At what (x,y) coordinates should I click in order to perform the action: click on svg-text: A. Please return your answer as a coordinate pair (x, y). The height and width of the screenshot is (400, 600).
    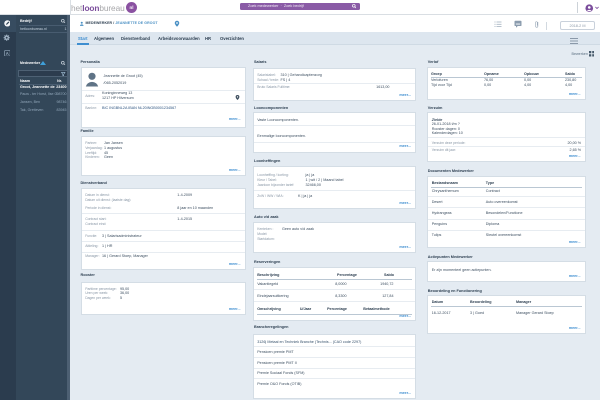
    Looking at the image, I should click on (6, 52).